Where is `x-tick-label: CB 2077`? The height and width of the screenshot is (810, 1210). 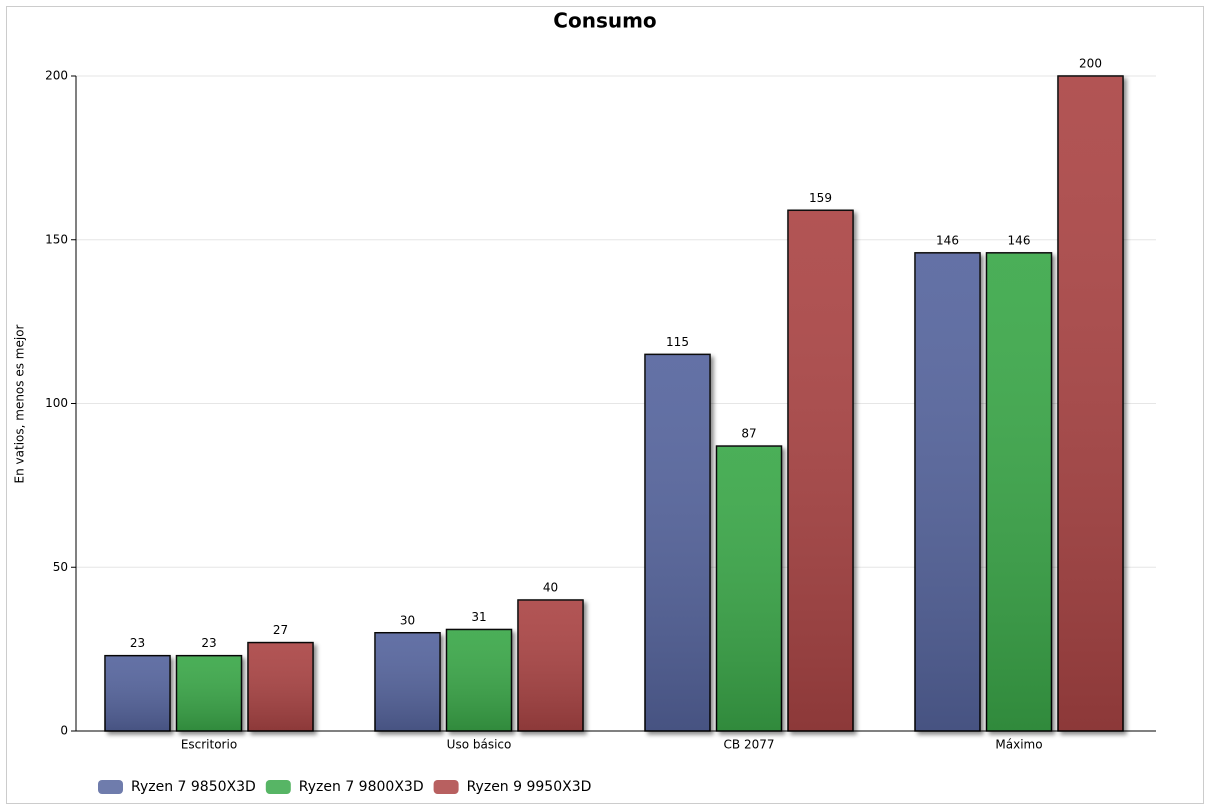 x-tick-label: CB 2077 is located at coordinates (749, 745).